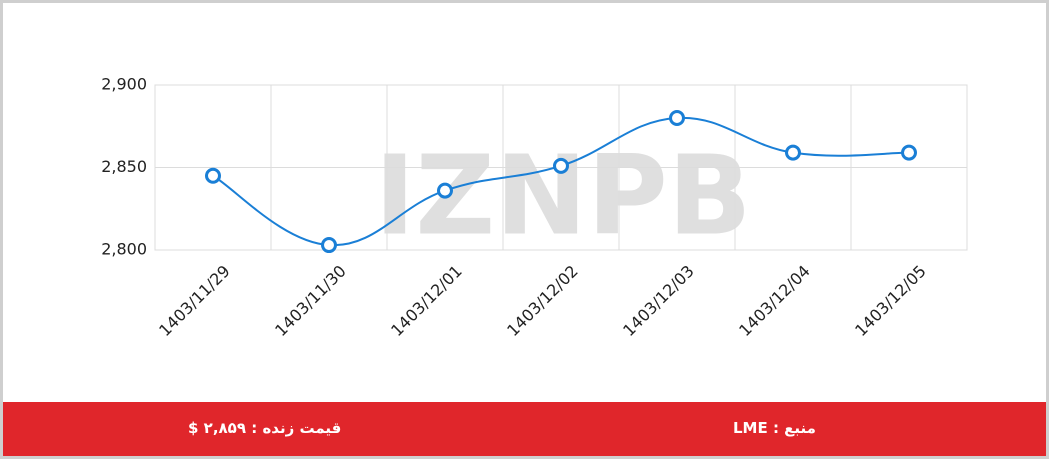 The height and width of the screenshot is (459, 1049). What do you see at coordinates (124, 166) in the screenshot?
I see `y-tick-label: 2,850` at bounding box center [124, 166].